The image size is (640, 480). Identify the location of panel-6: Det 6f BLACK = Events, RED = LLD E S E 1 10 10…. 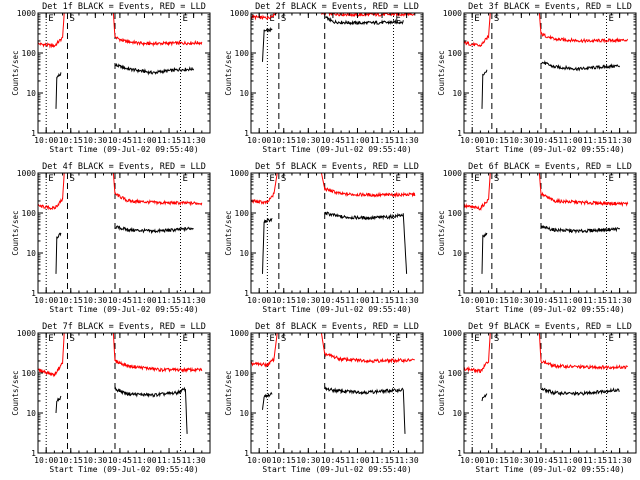
(537, 238).